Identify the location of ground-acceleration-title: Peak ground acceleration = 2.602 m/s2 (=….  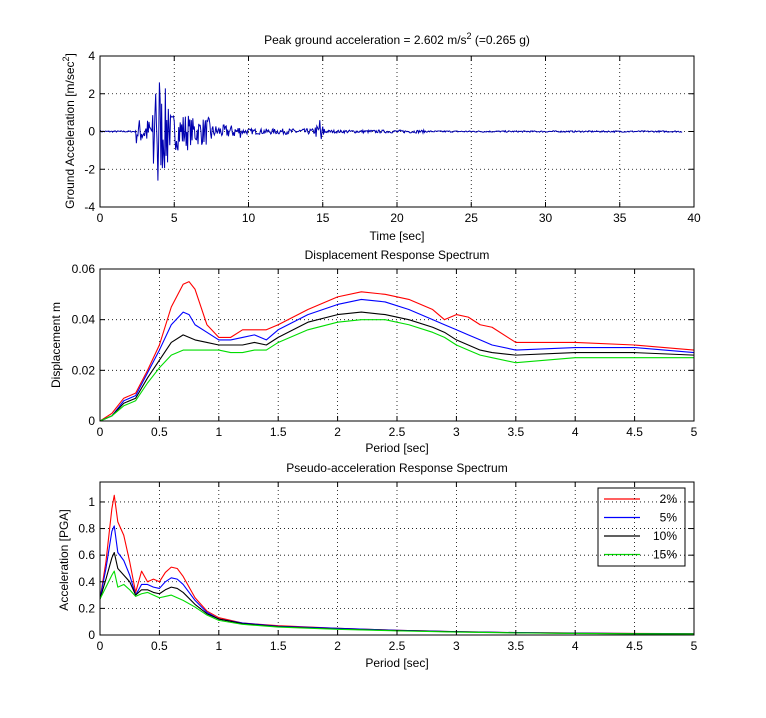
(397, 39).